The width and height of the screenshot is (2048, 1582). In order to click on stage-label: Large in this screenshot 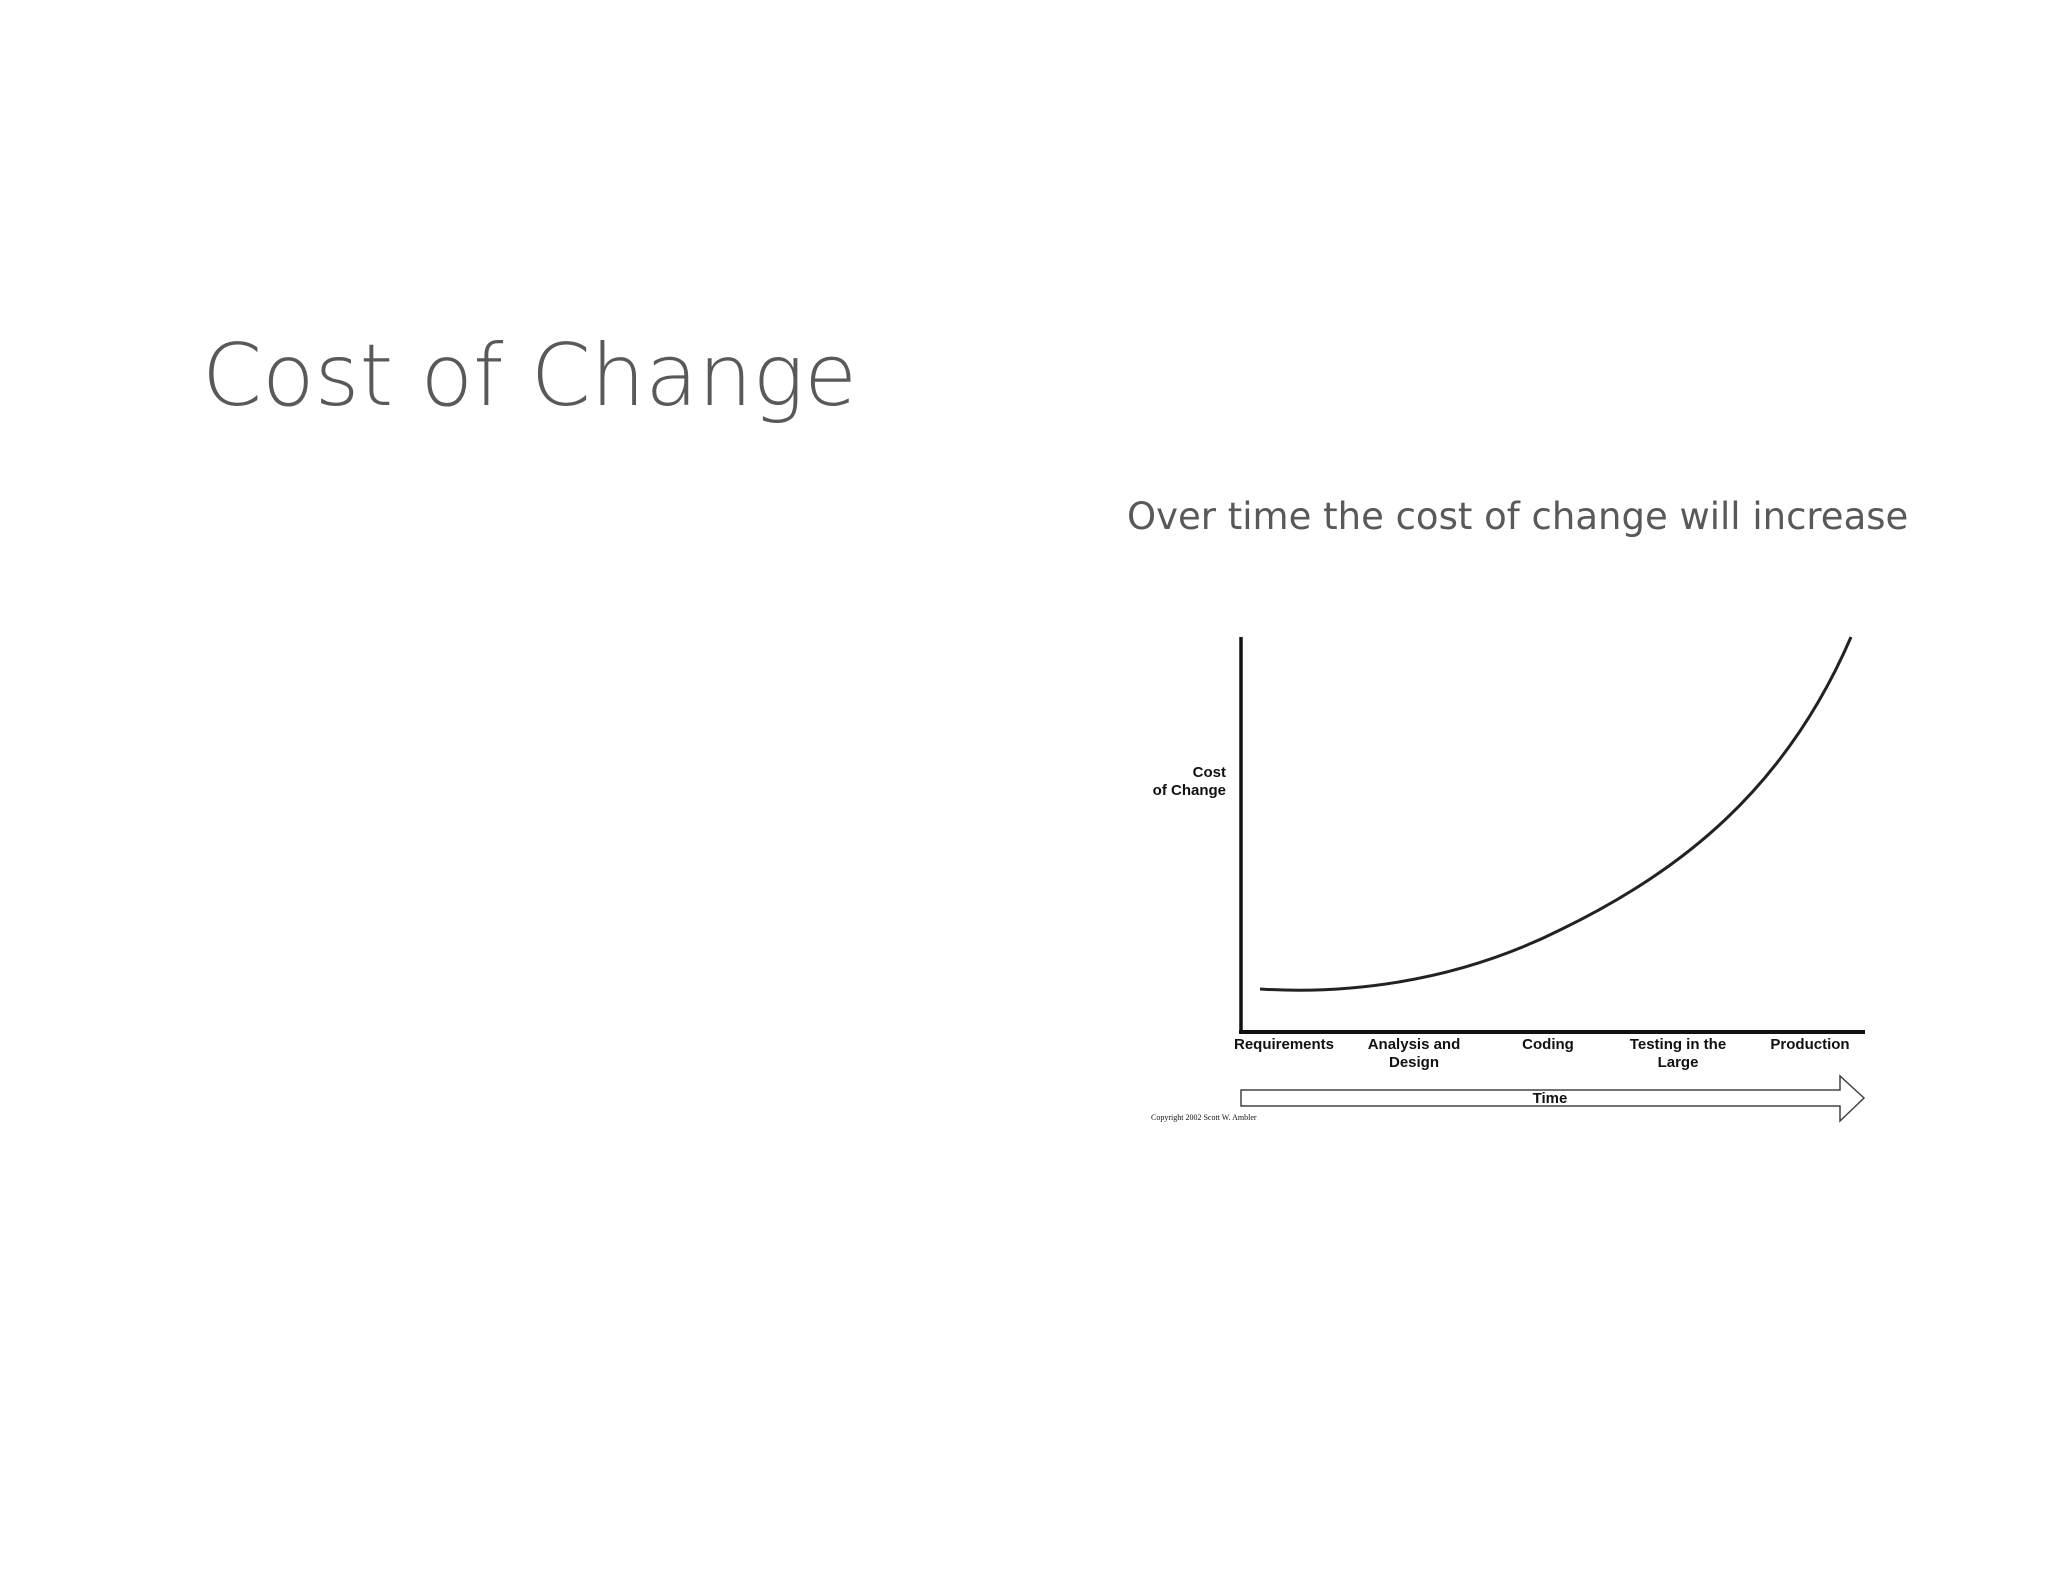, I will do `click(1678, 1062)`.